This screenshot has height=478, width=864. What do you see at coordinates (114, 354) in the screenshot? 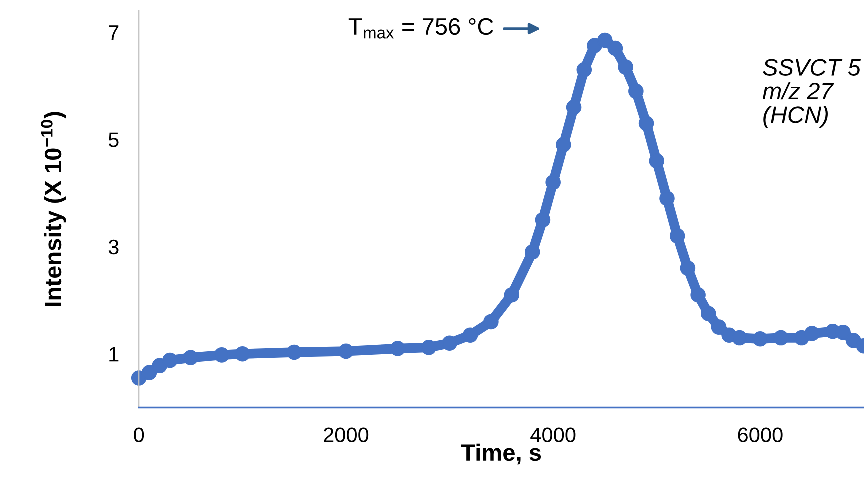
I see `y-tick-label: 1` at bounding box center [114, 354].